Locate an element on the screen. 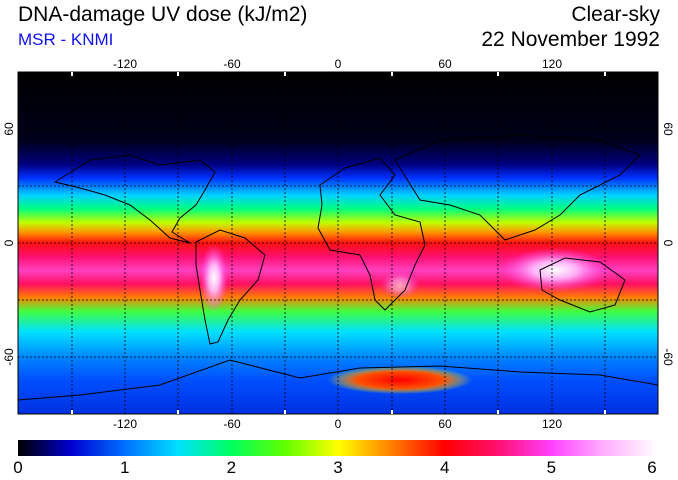 Image resolution: width=678 pixels, height=480 pixels. lon-label-top: 120 is located at coordinates (552, 64).